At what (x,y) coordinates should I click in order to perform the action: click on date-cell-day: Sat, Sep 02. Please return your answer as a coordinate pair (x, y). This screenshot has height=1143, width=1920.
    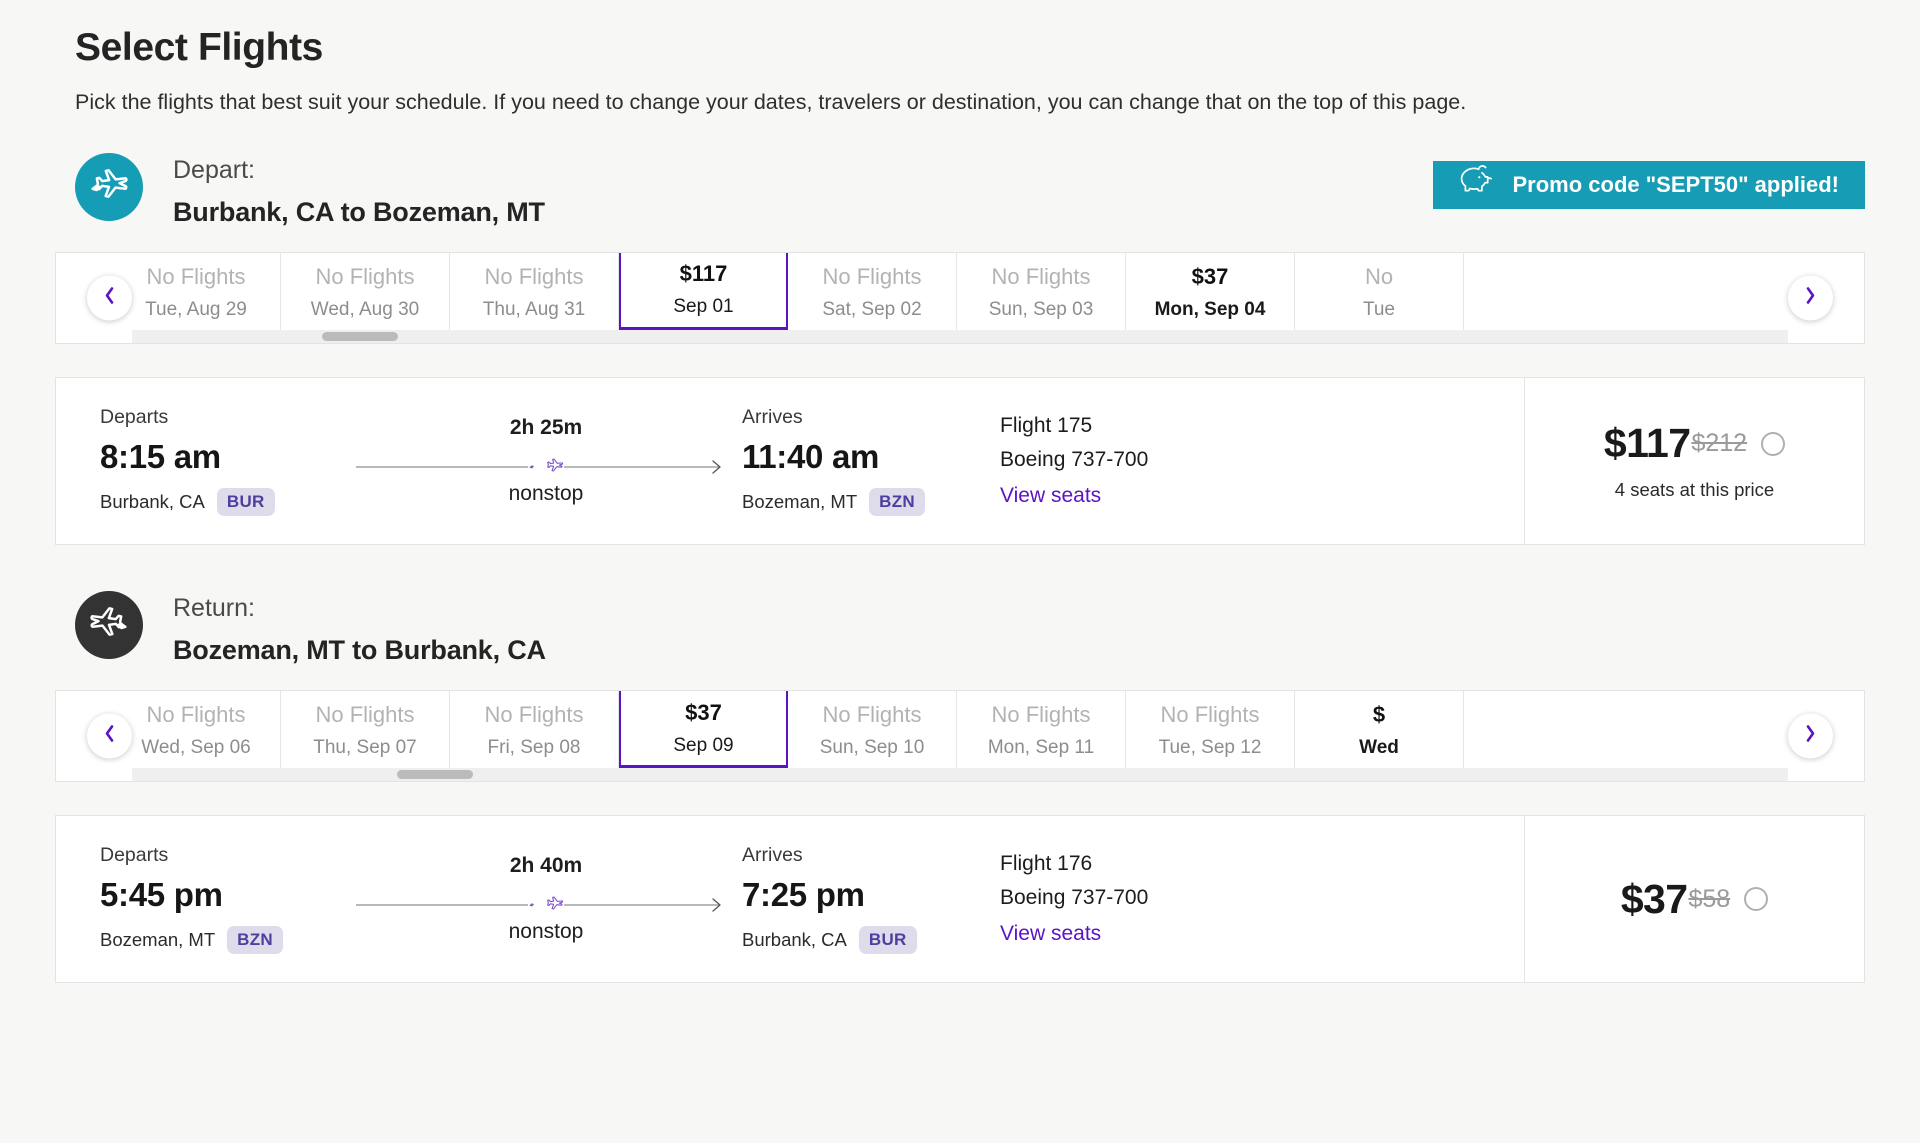
    Looking at the image, I should click on (872, 309).